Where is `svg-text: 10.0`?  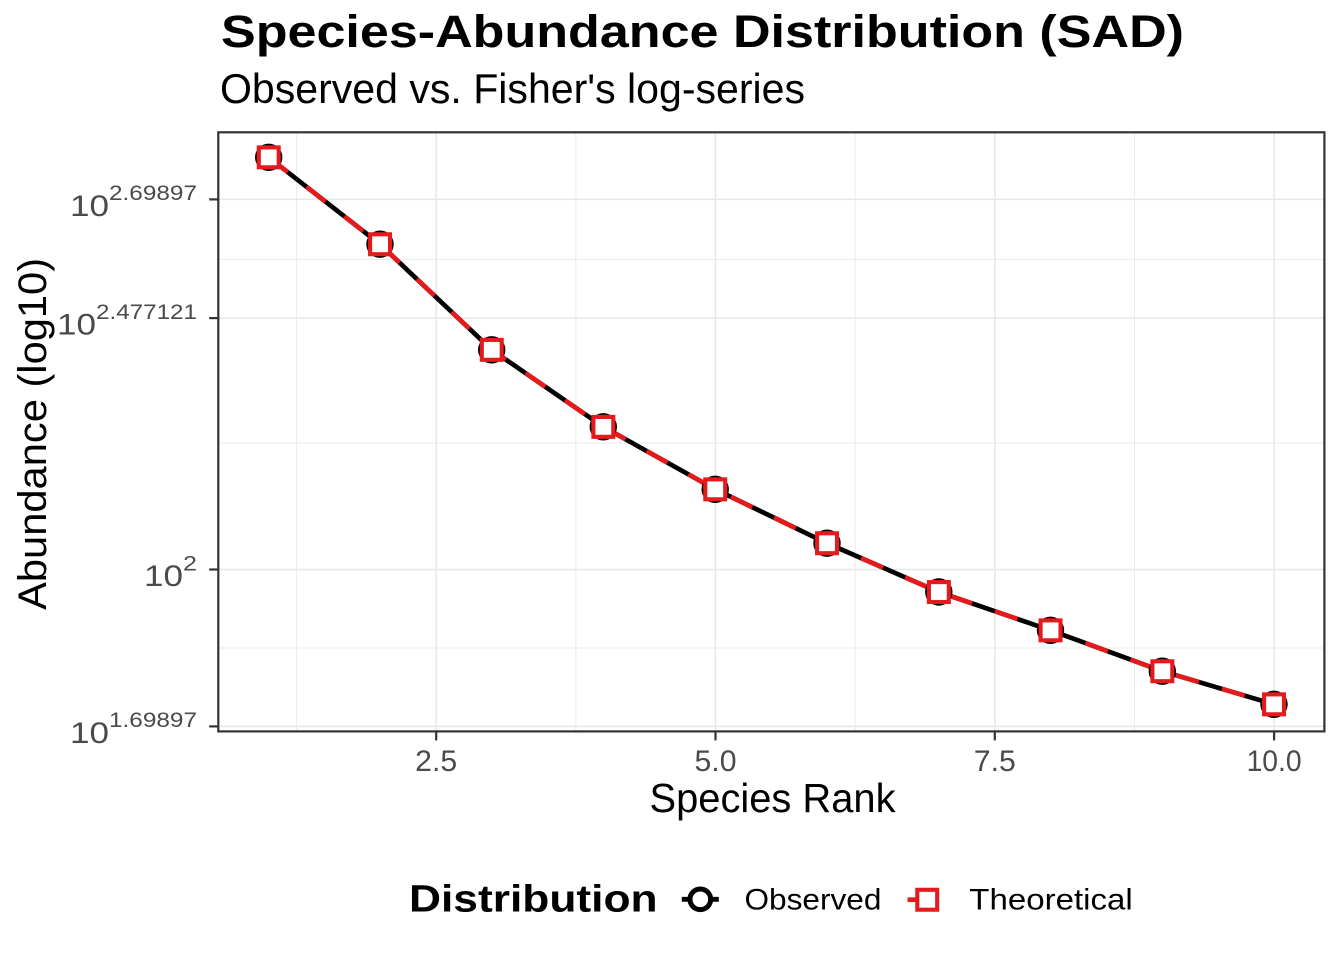 svg-text: 10.0 is located at coordinates (1274, 761).